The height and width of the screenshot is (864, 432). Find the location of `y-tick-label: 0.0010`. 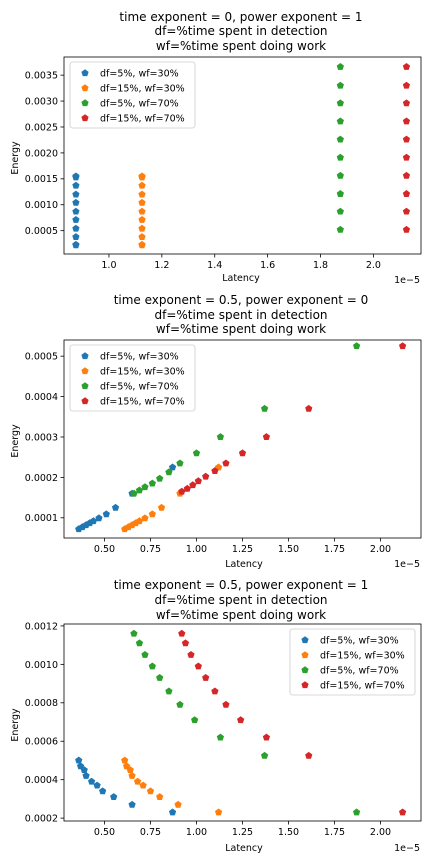

y-tick-label: 0.0010 is located at coordinates (41, 665).